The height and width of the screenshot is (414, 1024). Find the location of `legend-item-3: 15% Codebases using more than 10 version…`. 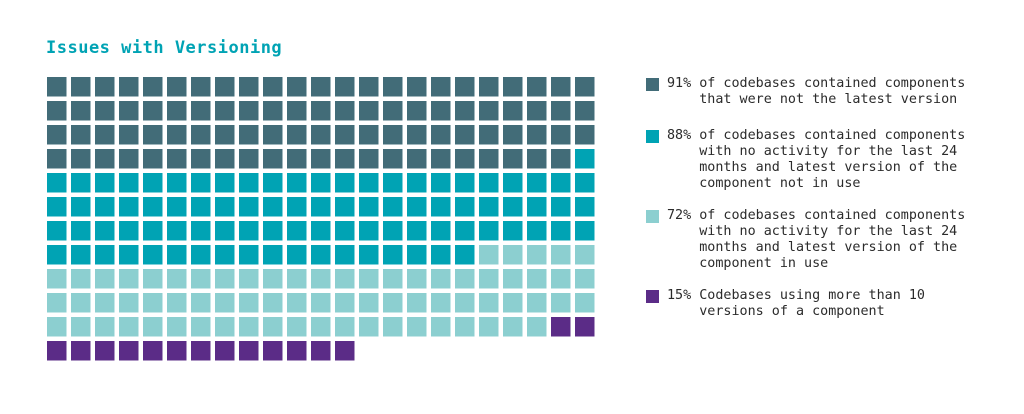

legend-item-3: 15% Codebases using more than 10 version… is located at coordinates (785, 304).